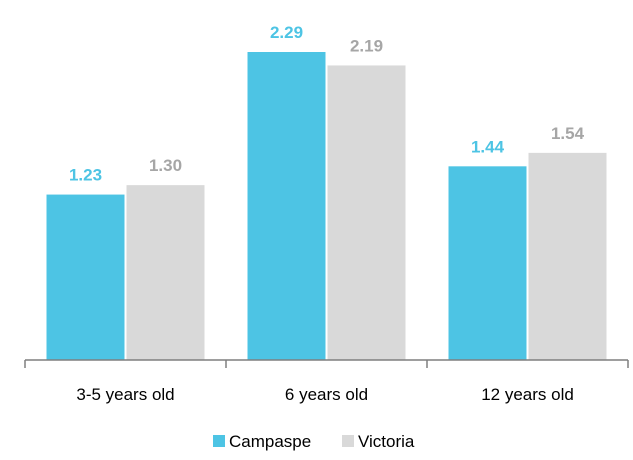 This screenshot has height=460, width=633. What do you see at coordinates (386, 441) in the screenshot?
I see `legend-label-victoria: Victoria` at bounding box center [386, 441].